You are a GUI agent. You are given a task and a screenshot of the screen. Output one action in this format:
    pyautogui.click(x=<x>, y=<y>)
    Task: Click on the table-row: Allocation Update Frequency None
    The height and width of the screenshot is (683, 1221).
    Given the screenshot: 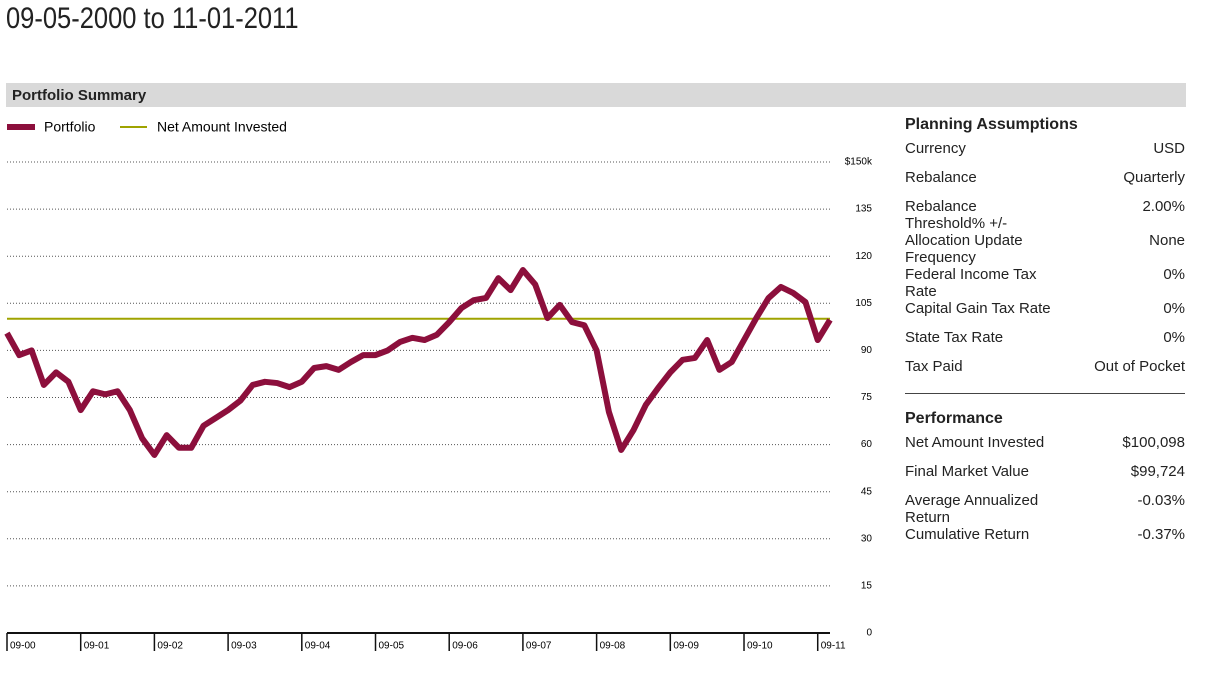 What is the action you would take?
    pyautogui.click(x=1045, y=249)
    